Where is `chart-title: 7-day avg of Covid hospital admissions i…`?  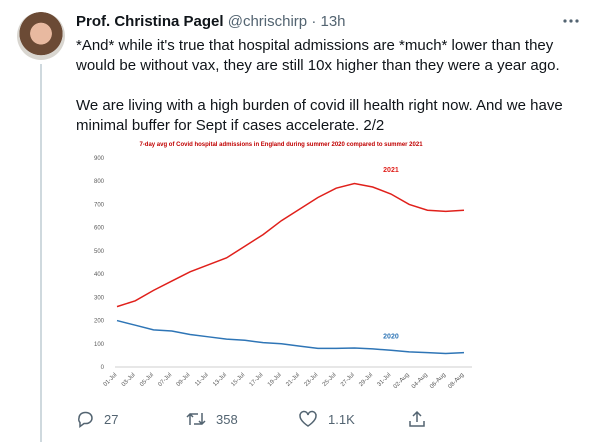 chart-title: 7-day avg of Covid hospital admissions i… is located at coordinates (281, 145).